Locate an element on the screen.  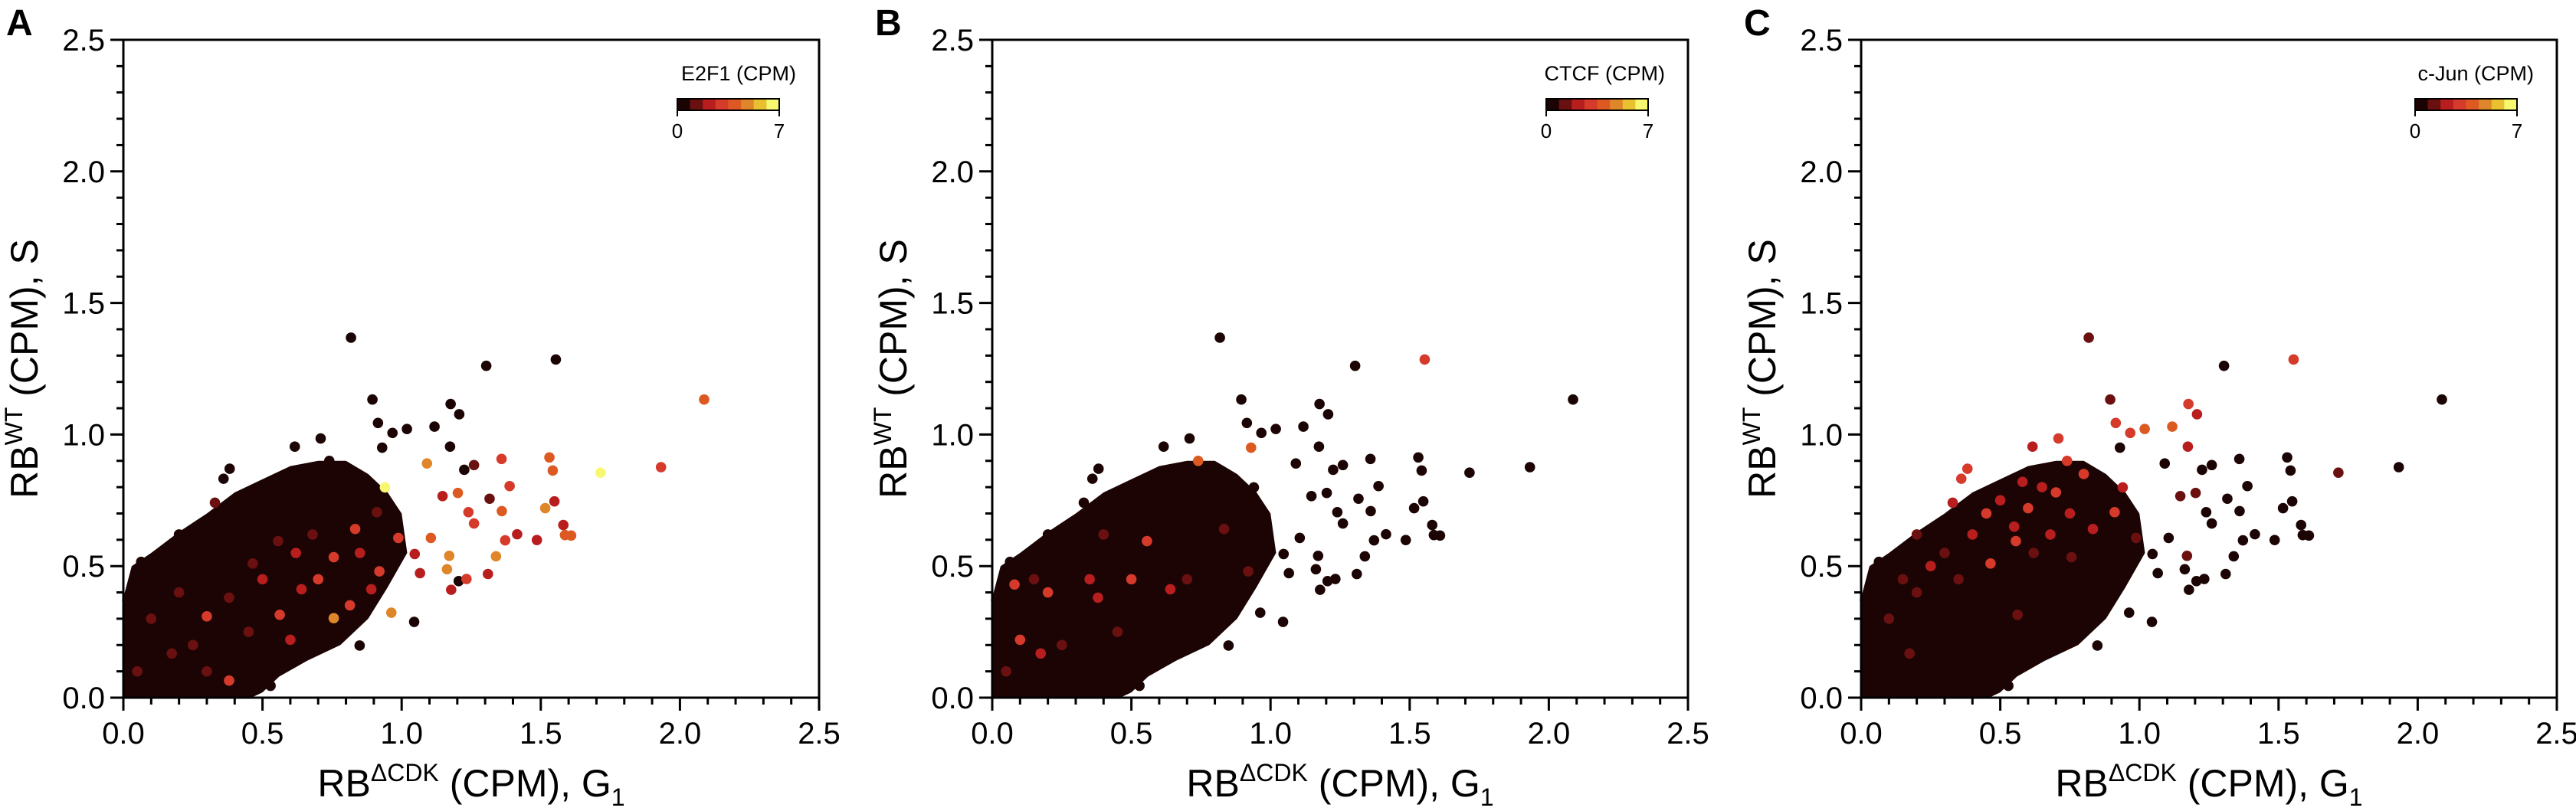
colorbar-border is located at coordinates (1597, 105).